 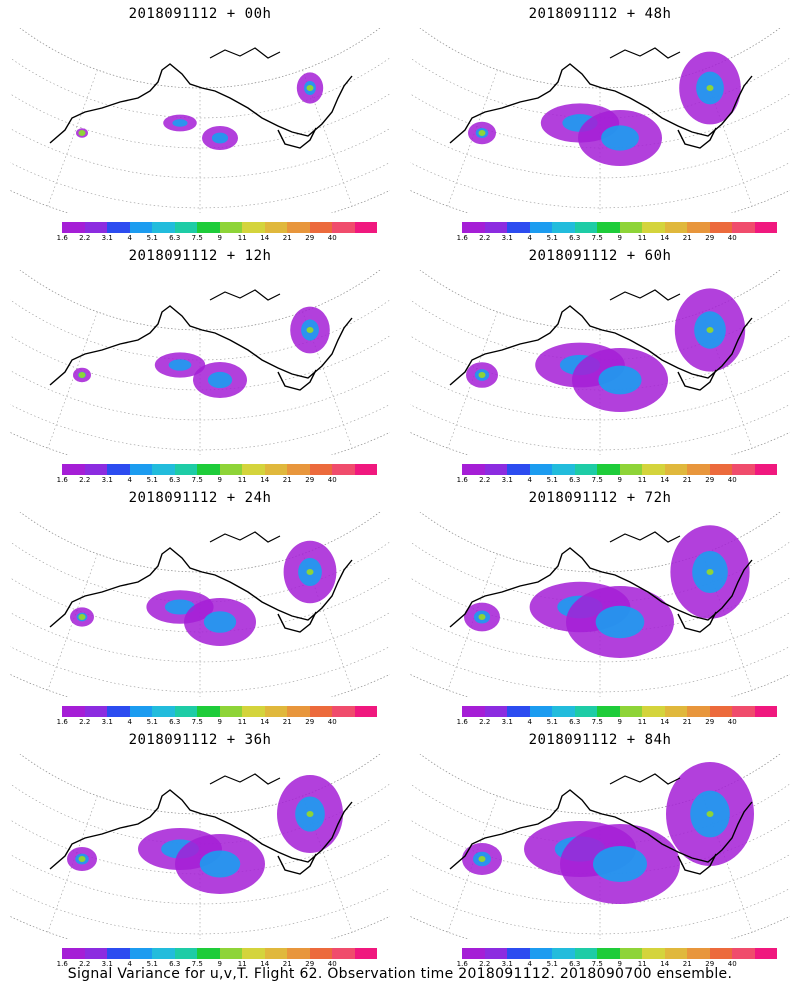 What do you see at coordinates (462, 964) in the screenshot?
I see `colorbar-tick-label: 1.6` at bounding box center [462, 964].